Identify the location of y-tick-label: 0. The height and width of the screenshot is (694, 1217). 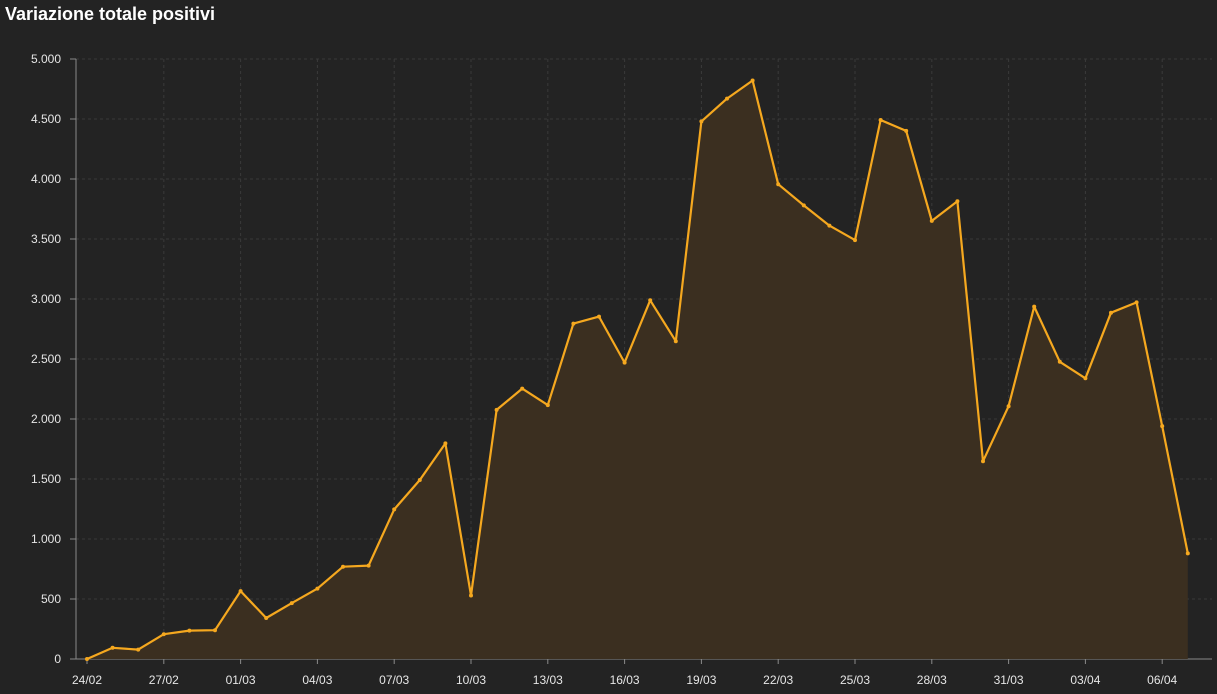
(57, 659).